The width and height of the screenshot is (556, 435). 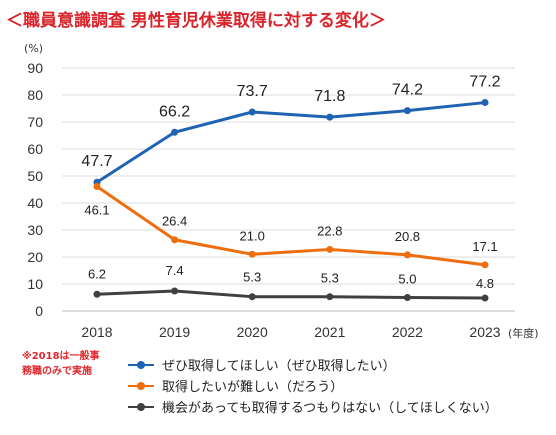 I want to click on footnote-line-2: 務職のみで実施, so click(x=57, y=371).